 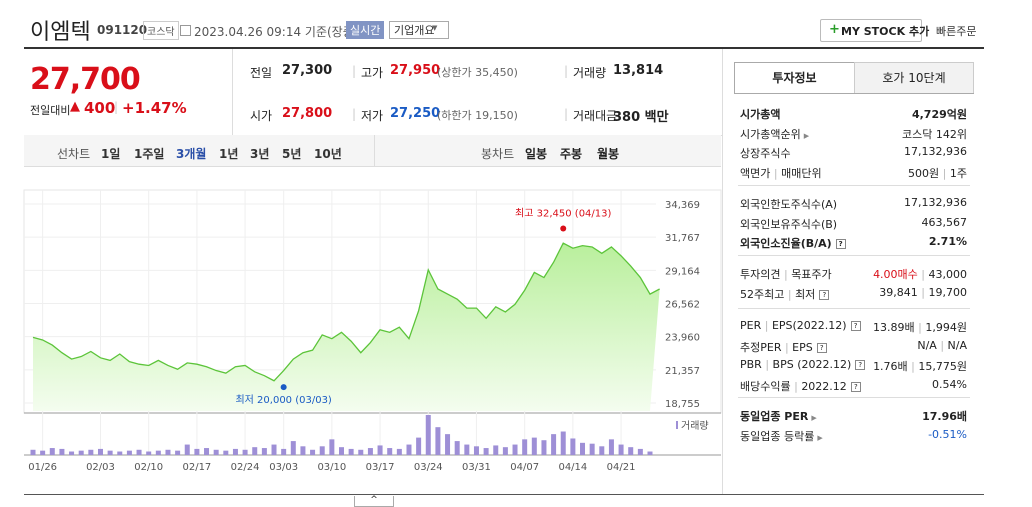 What do you see at coordinates (774, 134) in the screenshot?
I see `info-label: 시가총액순위 ▶` at bounding box center [774, 134].